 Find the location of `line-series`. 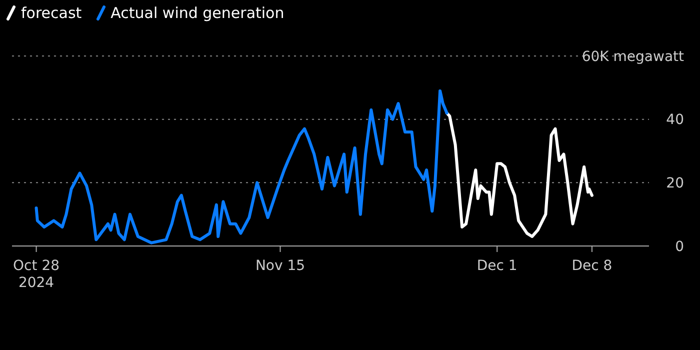

line-series is located at coordinates (519, 175).